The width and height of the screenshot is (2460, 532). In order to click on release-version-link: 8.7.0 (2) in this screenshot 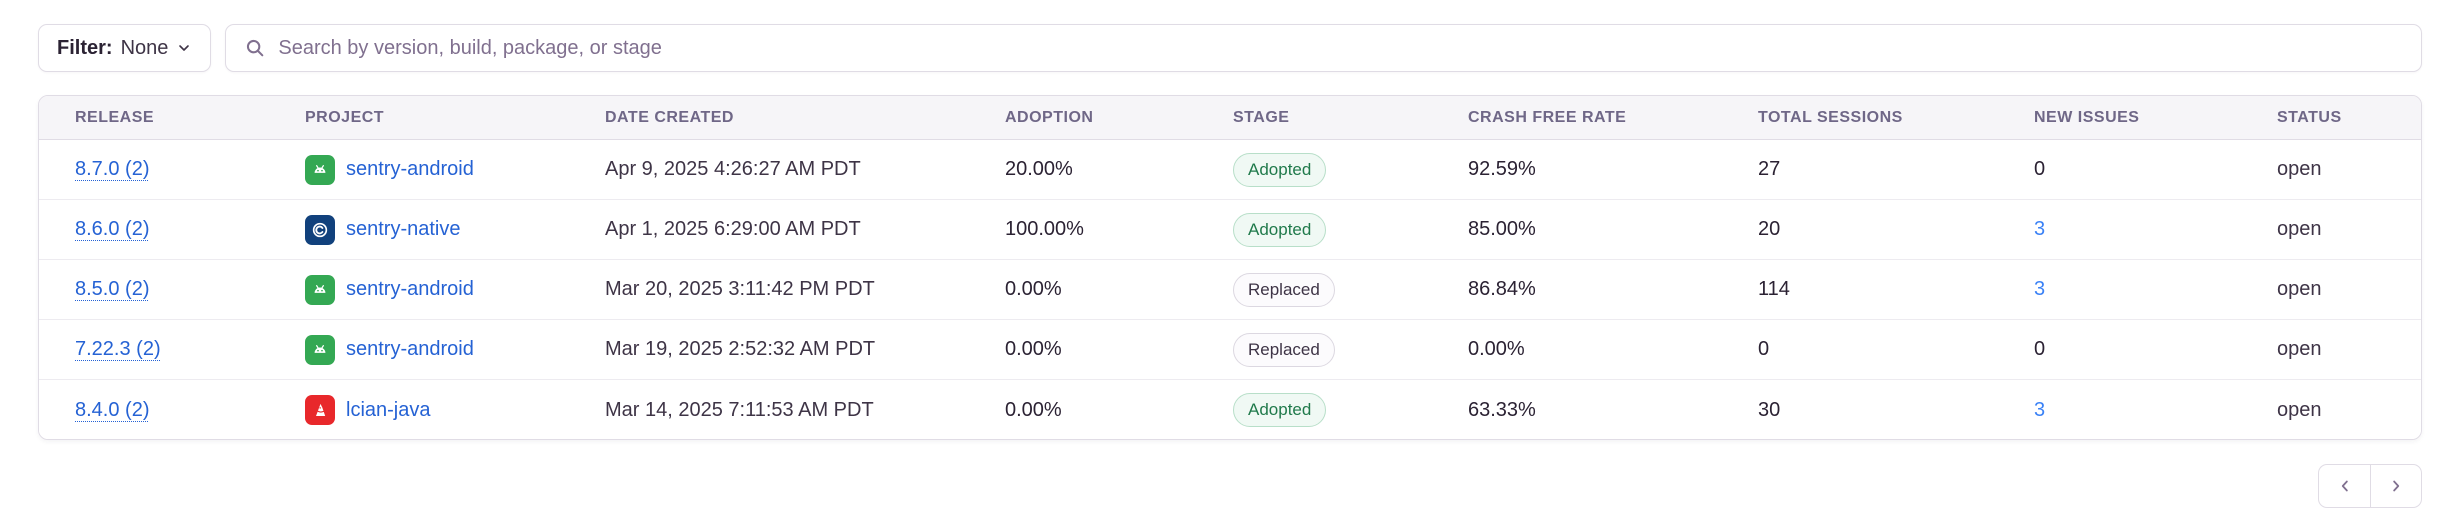, I will do `click(112, 169)`.